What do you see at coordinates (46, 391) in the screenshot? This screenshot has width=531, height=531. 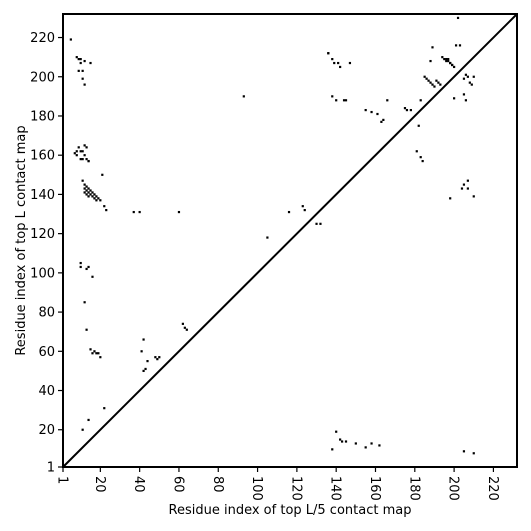 I see `y-tick-label: 40` at bounding box center [46, 391].